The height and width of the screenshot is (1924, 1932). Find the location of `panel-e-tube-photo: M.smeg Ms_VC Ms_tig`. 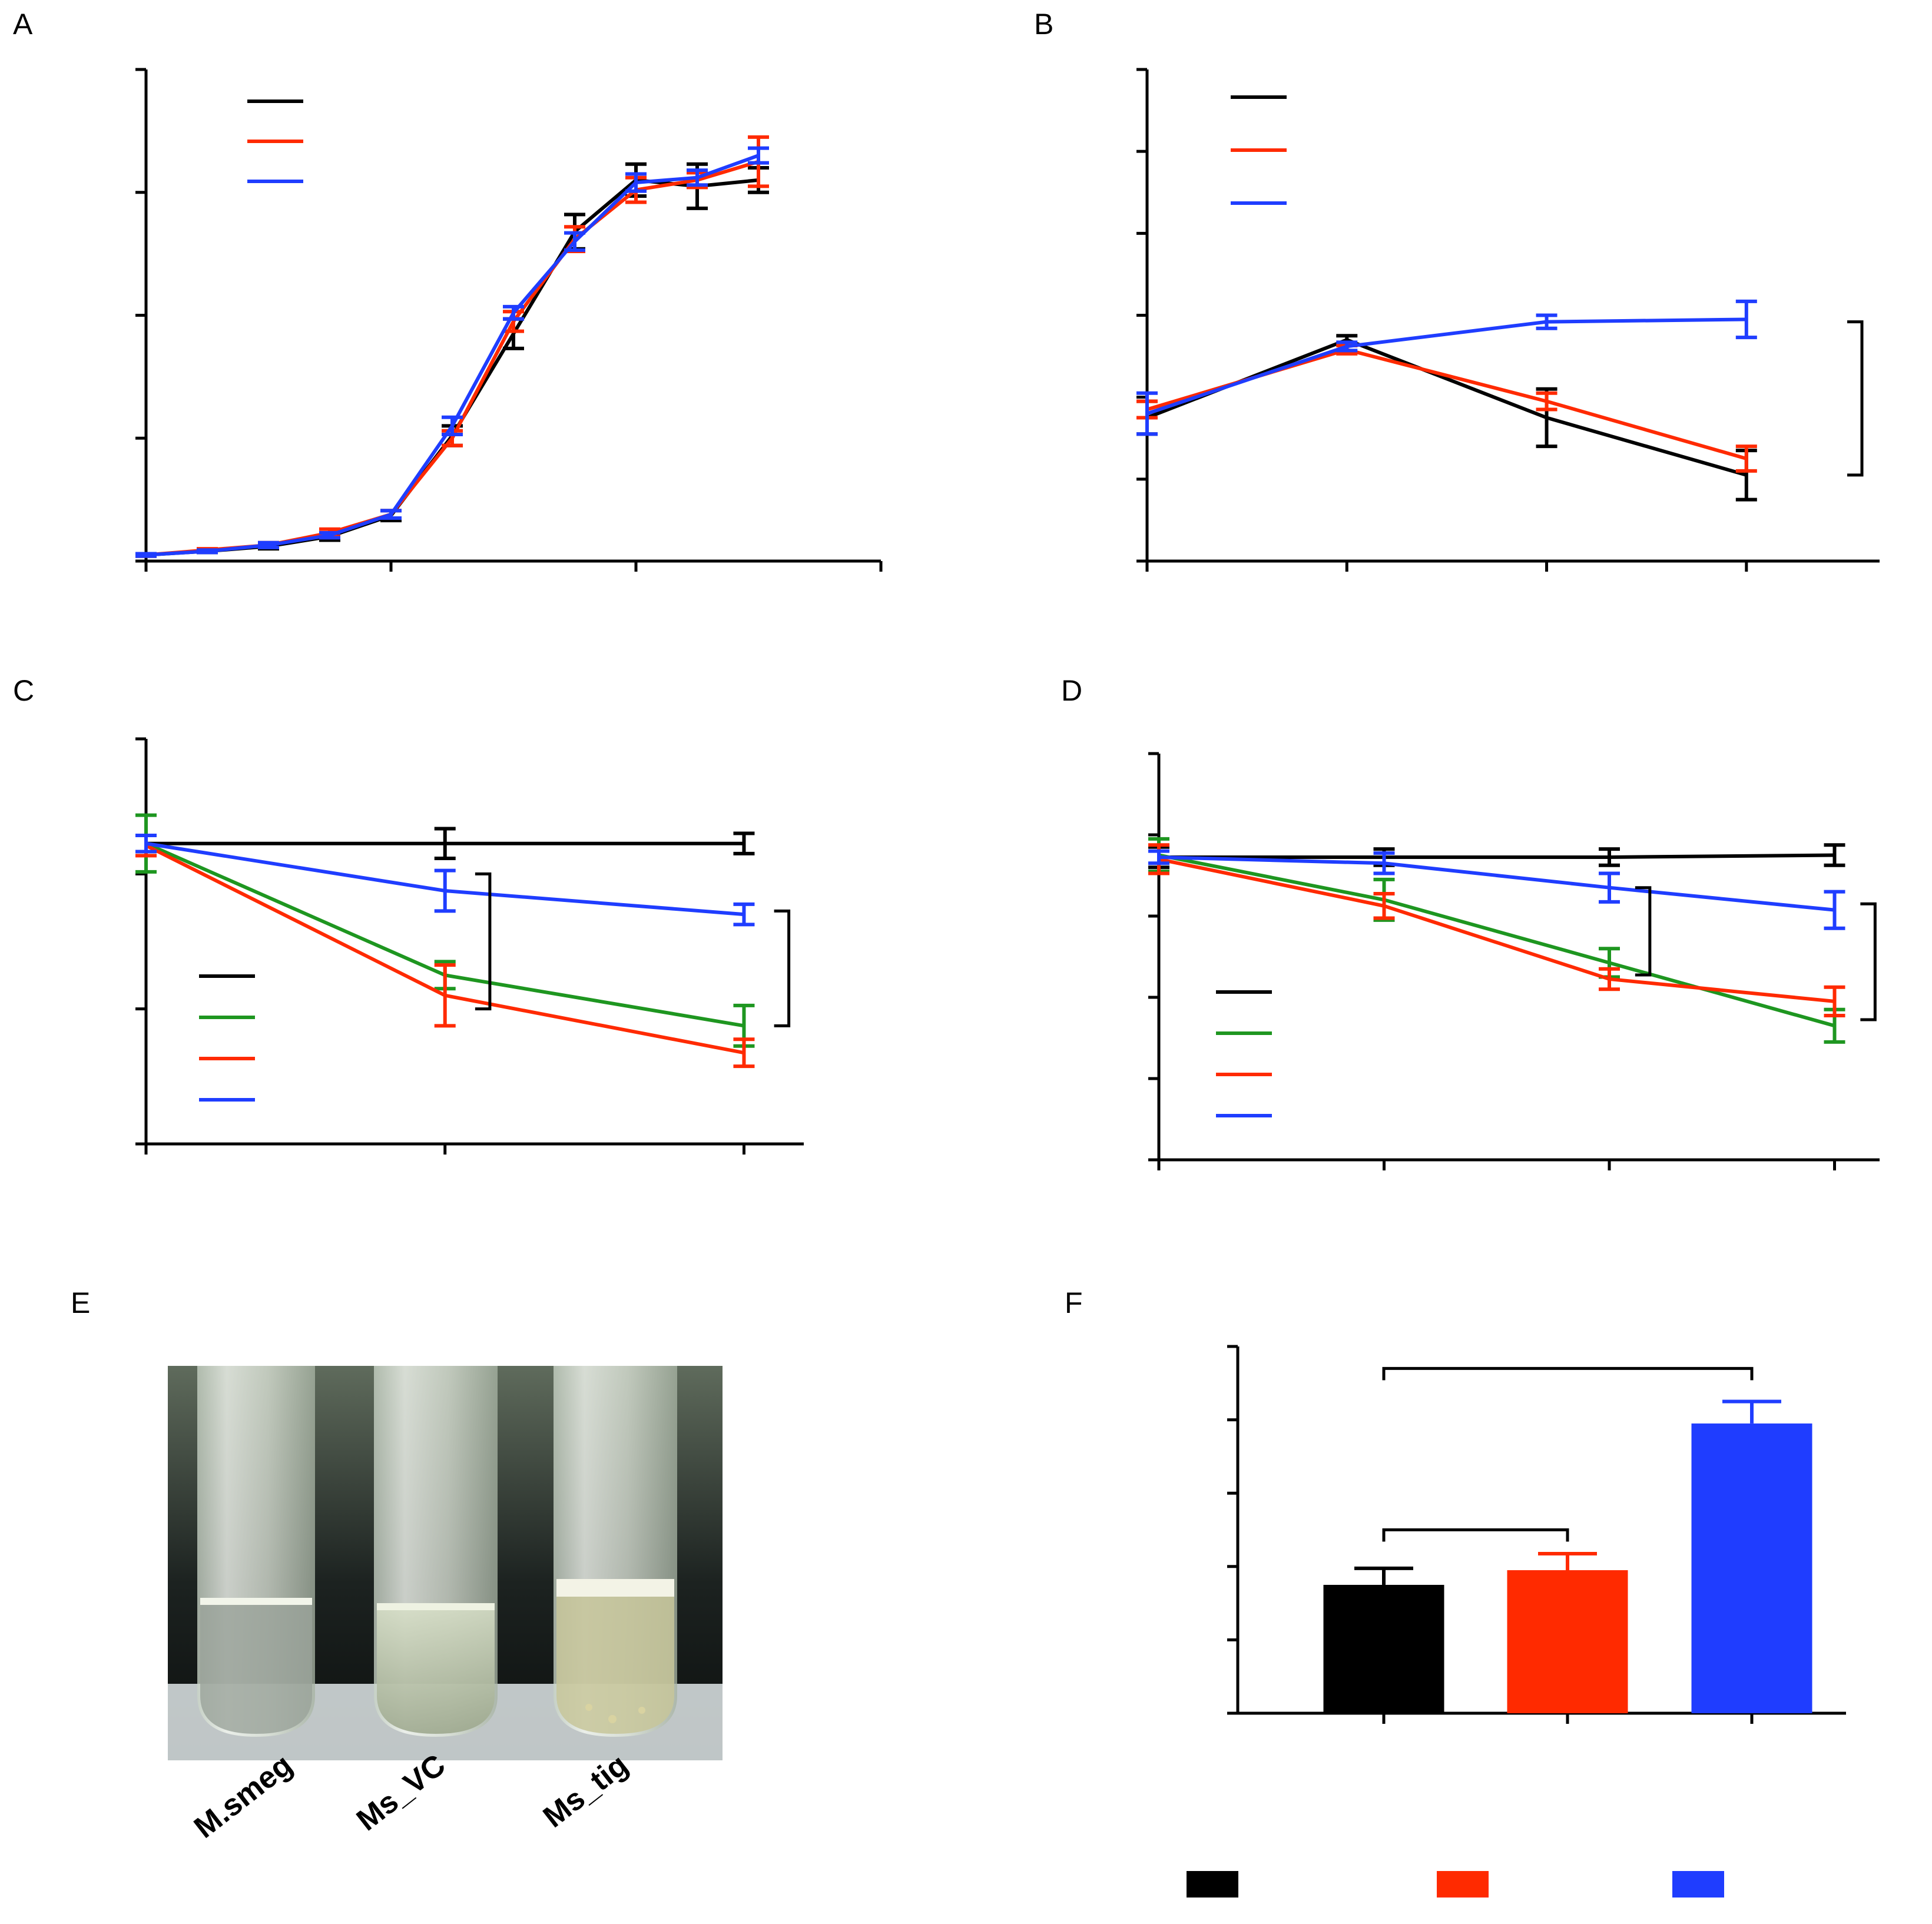

panel-e-tube-photo: M.smeg Ms_VC Ms_tig is located at coordinates (445, 1605).